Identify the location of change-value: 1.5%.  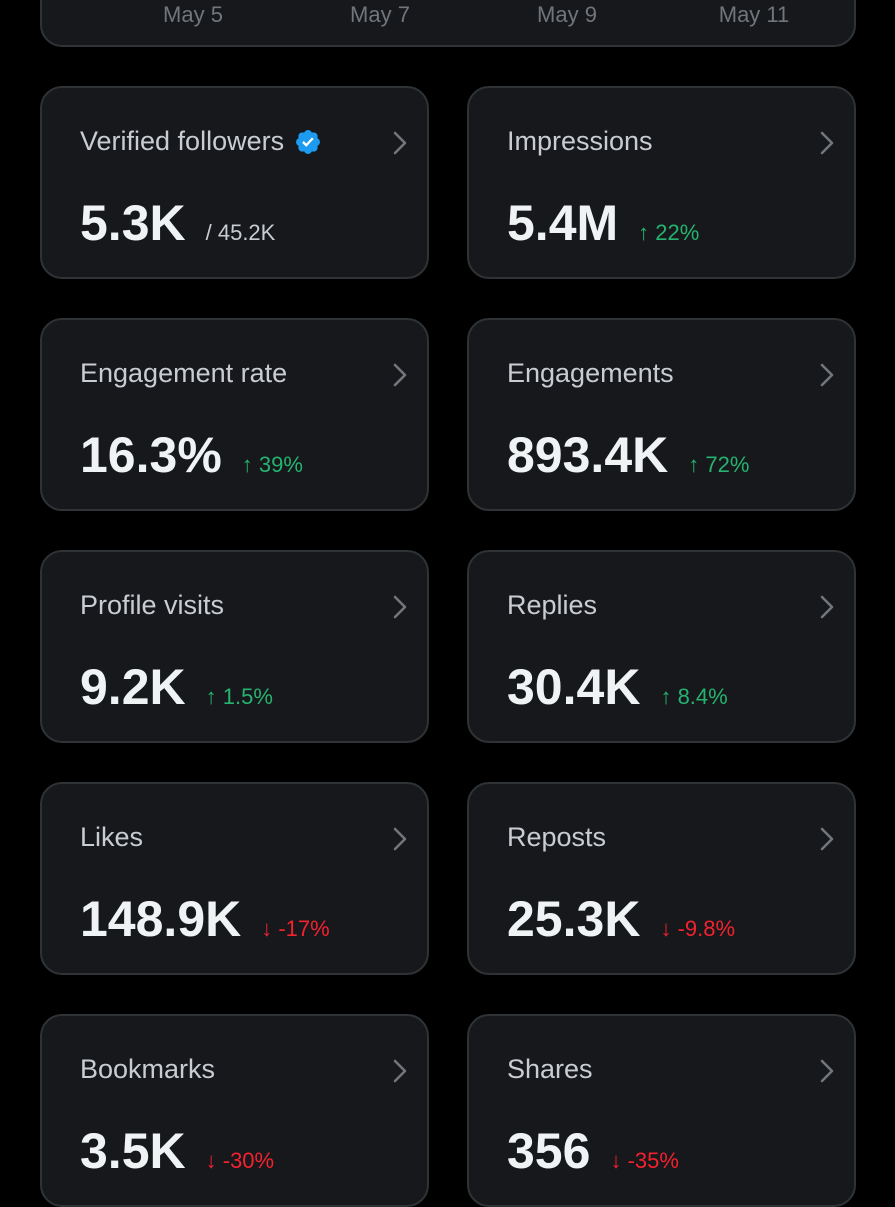
(247, 696).